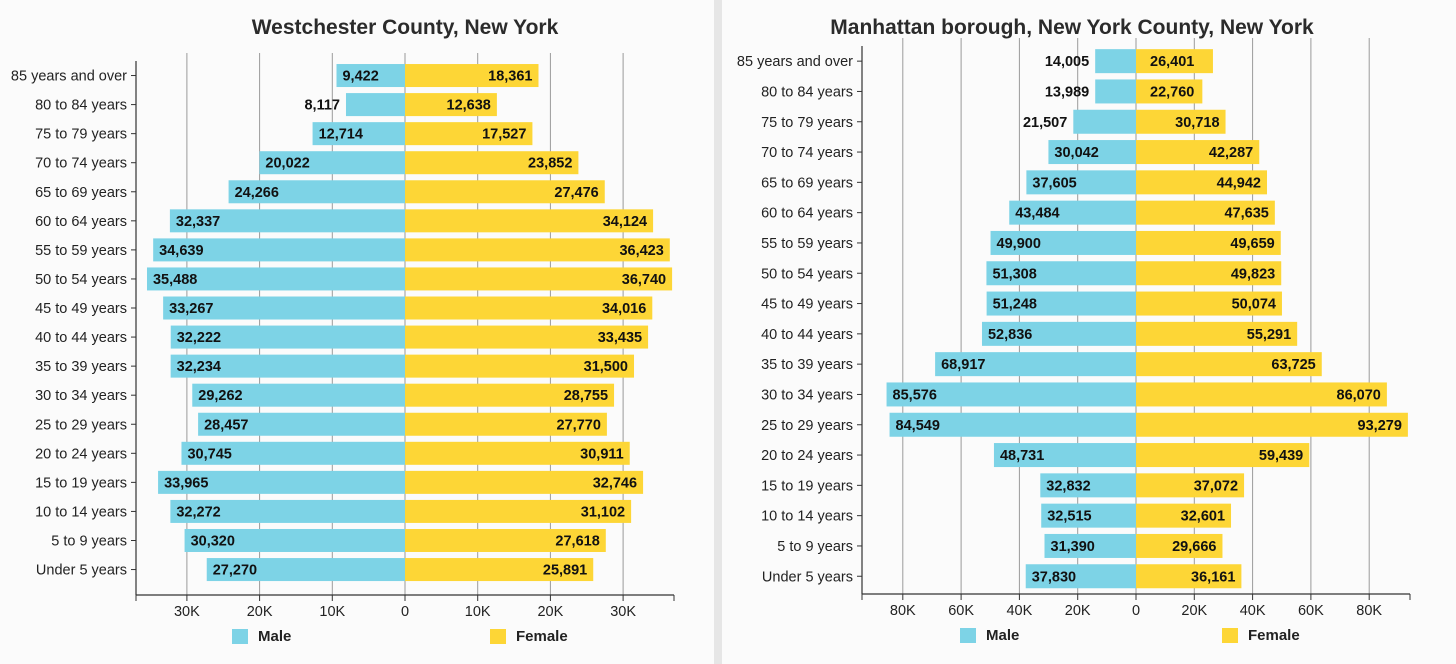  I want to click on data-label-female: 49,659, so click(1252, 244).